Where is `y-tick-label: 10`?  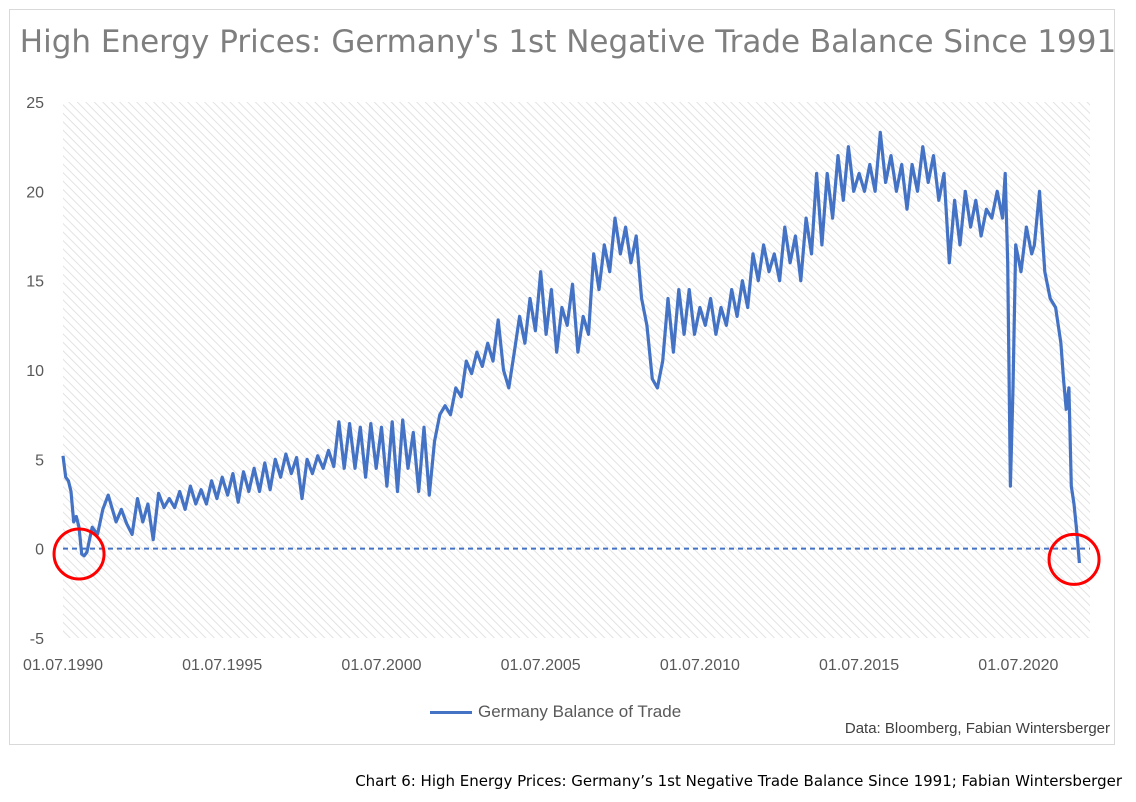
y-tick-label: 10 is located at coordinates (35, 371).